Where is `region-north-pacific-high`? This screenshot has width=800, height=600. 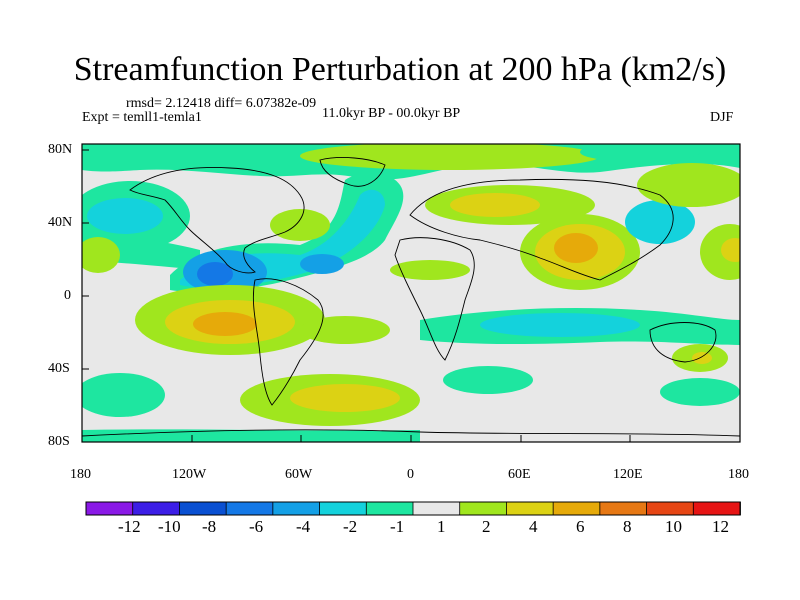 region-north-pacific-high is located at coordinates (688, 185).